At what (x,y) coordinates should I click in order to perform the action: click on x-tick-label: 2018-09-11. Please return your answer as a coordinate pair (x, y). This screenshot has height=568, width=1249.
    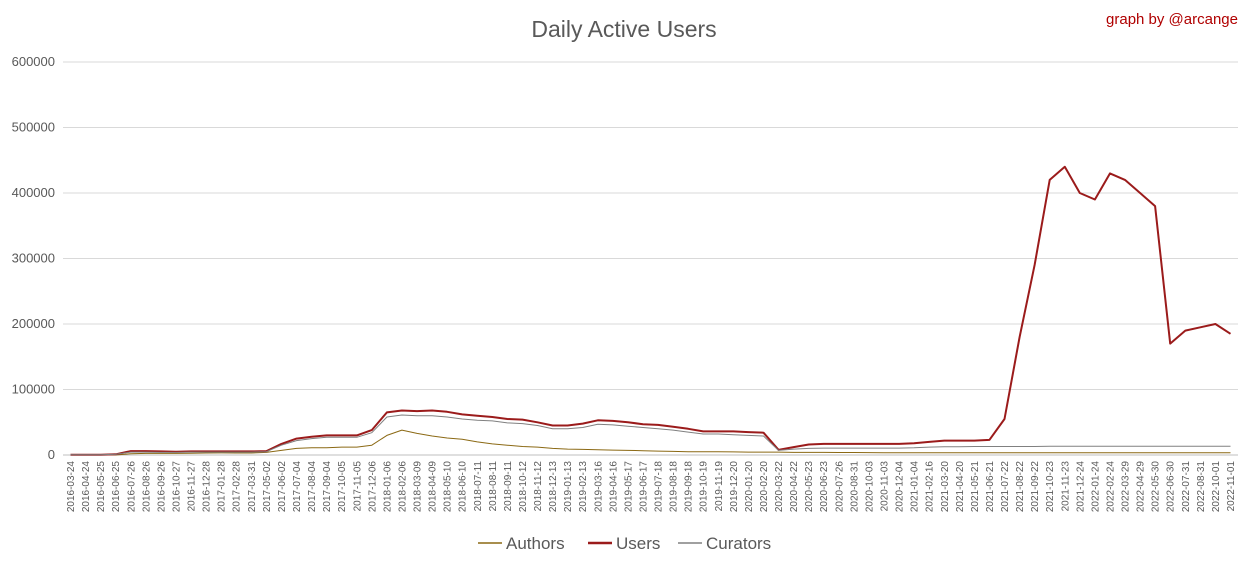
    Looking at the image, I should click on (508, 486).